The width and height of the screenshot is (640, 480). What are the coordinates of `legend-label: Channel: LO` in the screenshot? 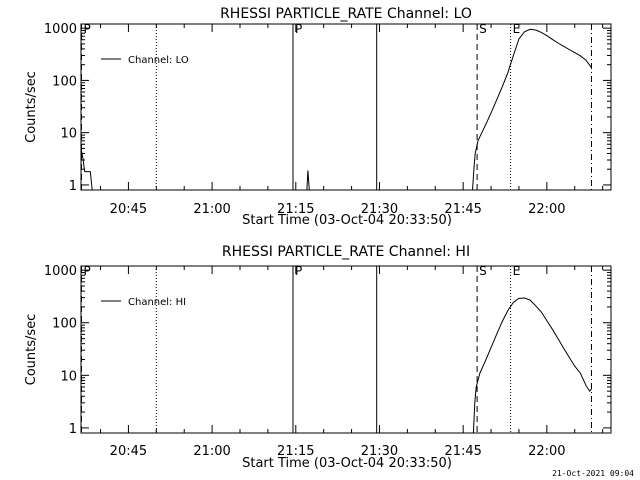 It's located at (158, 60).